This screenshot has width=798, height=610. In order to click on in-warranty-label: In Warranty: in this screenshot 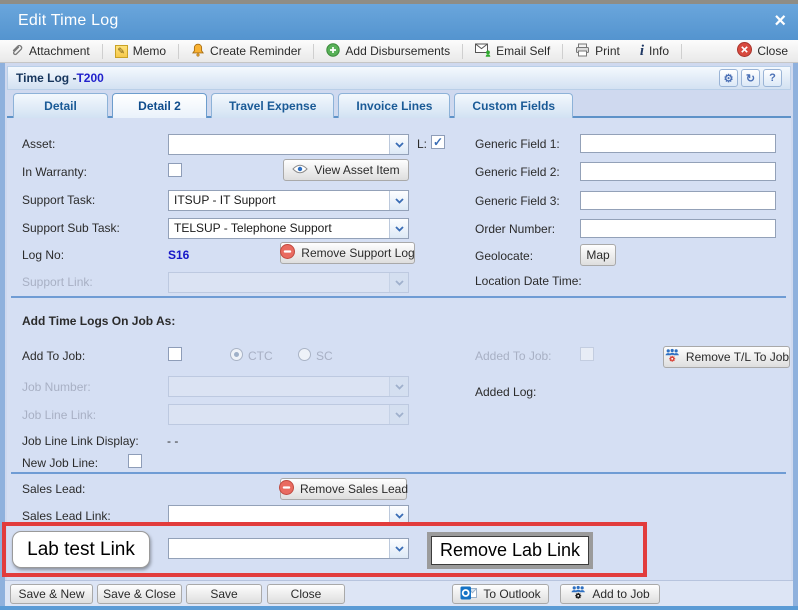, I will do `click(54, 172)`.